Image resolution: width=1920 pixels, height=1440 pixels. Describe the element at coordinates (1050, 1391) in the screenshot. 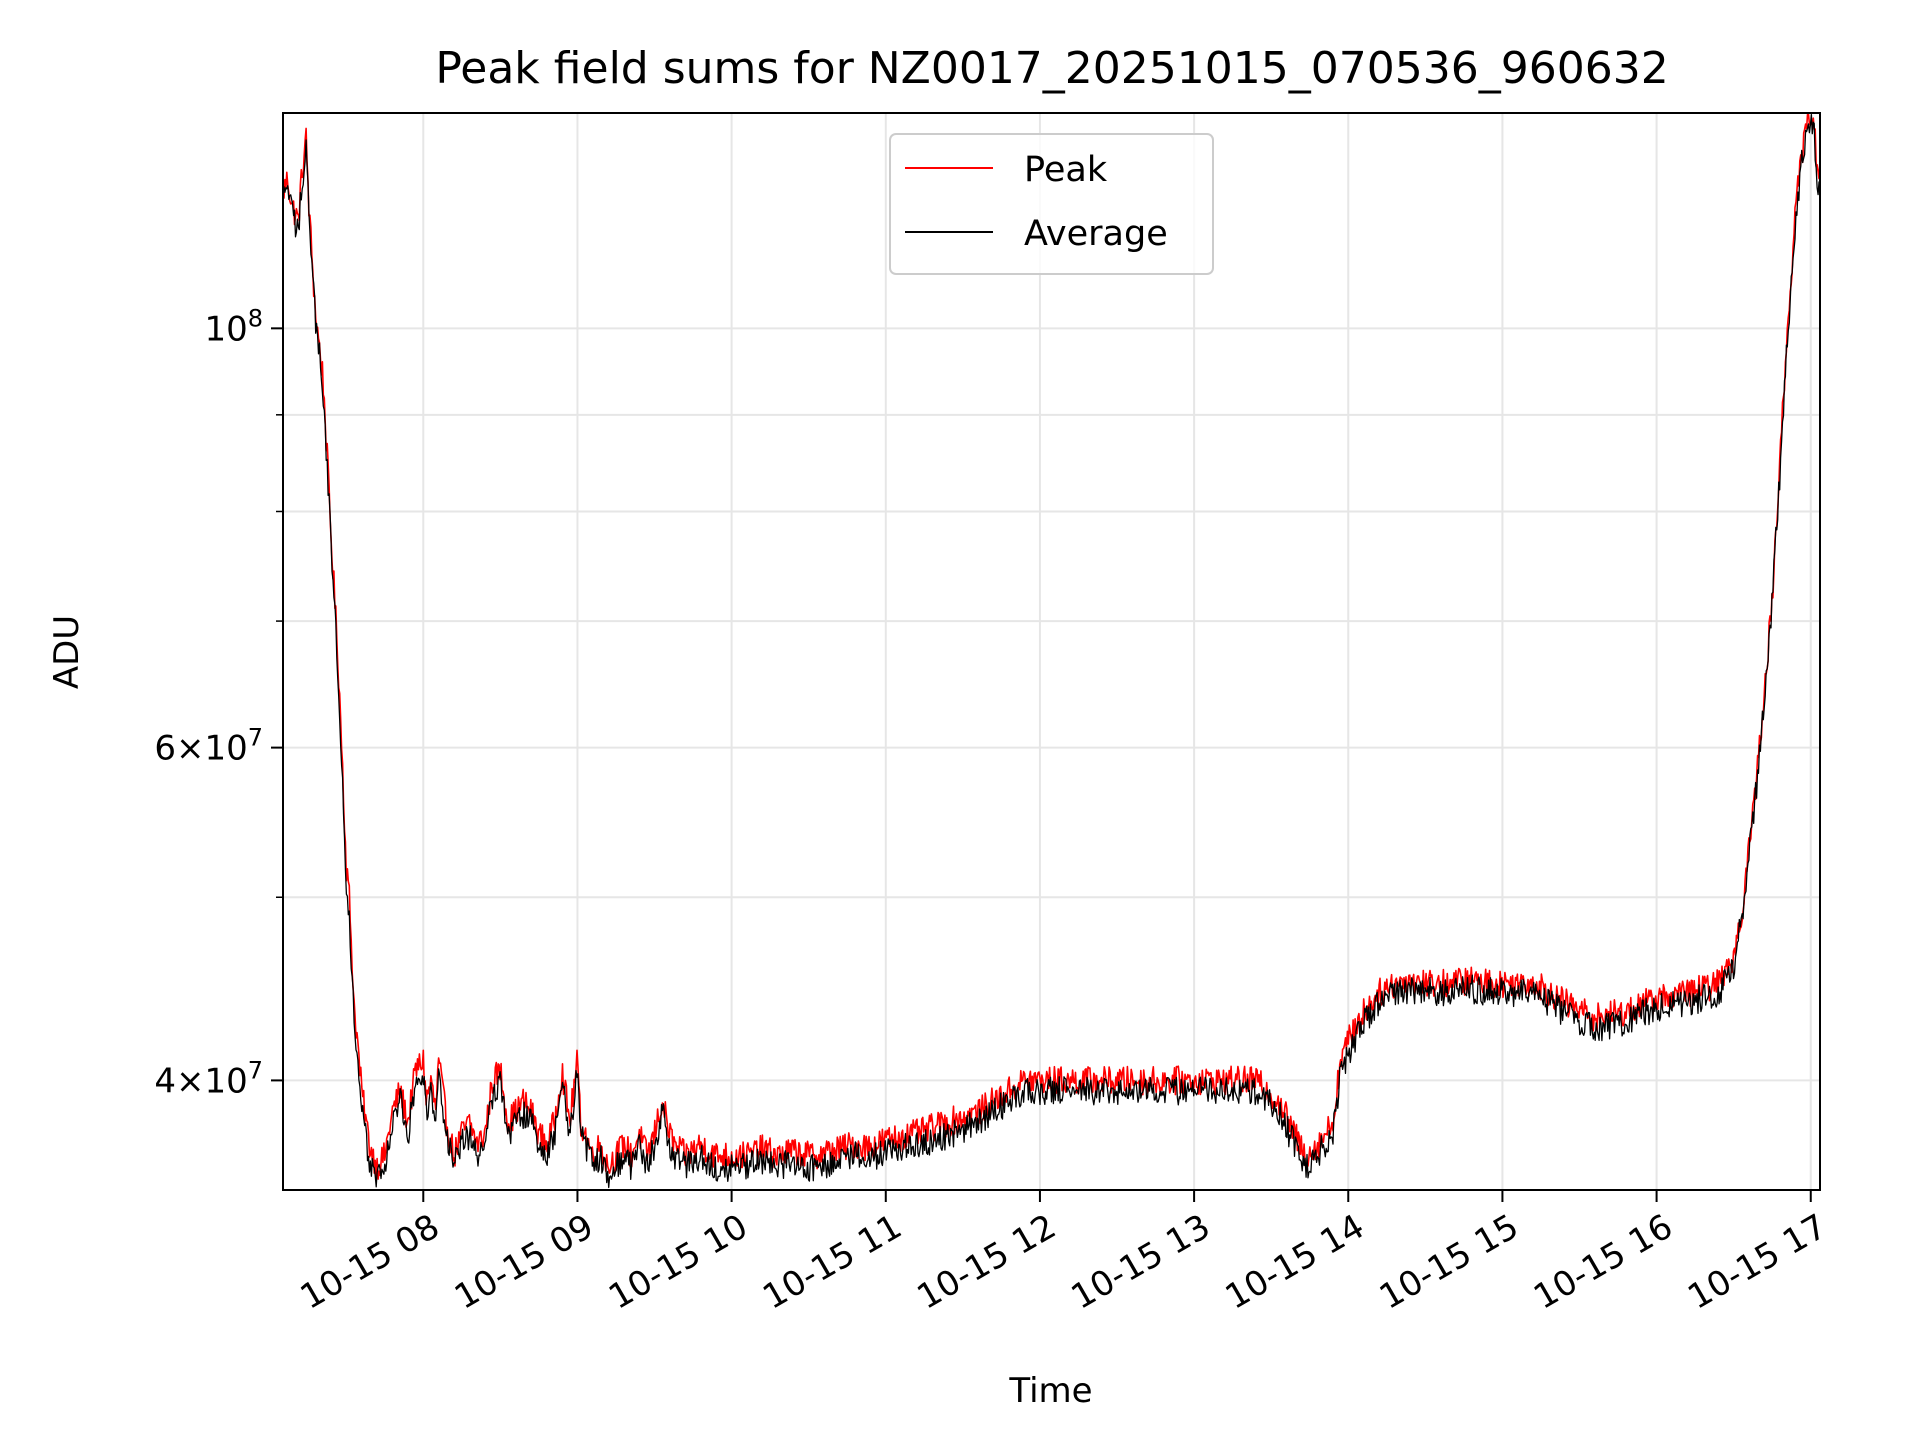

I see `x-axis-label: Time` at that location.